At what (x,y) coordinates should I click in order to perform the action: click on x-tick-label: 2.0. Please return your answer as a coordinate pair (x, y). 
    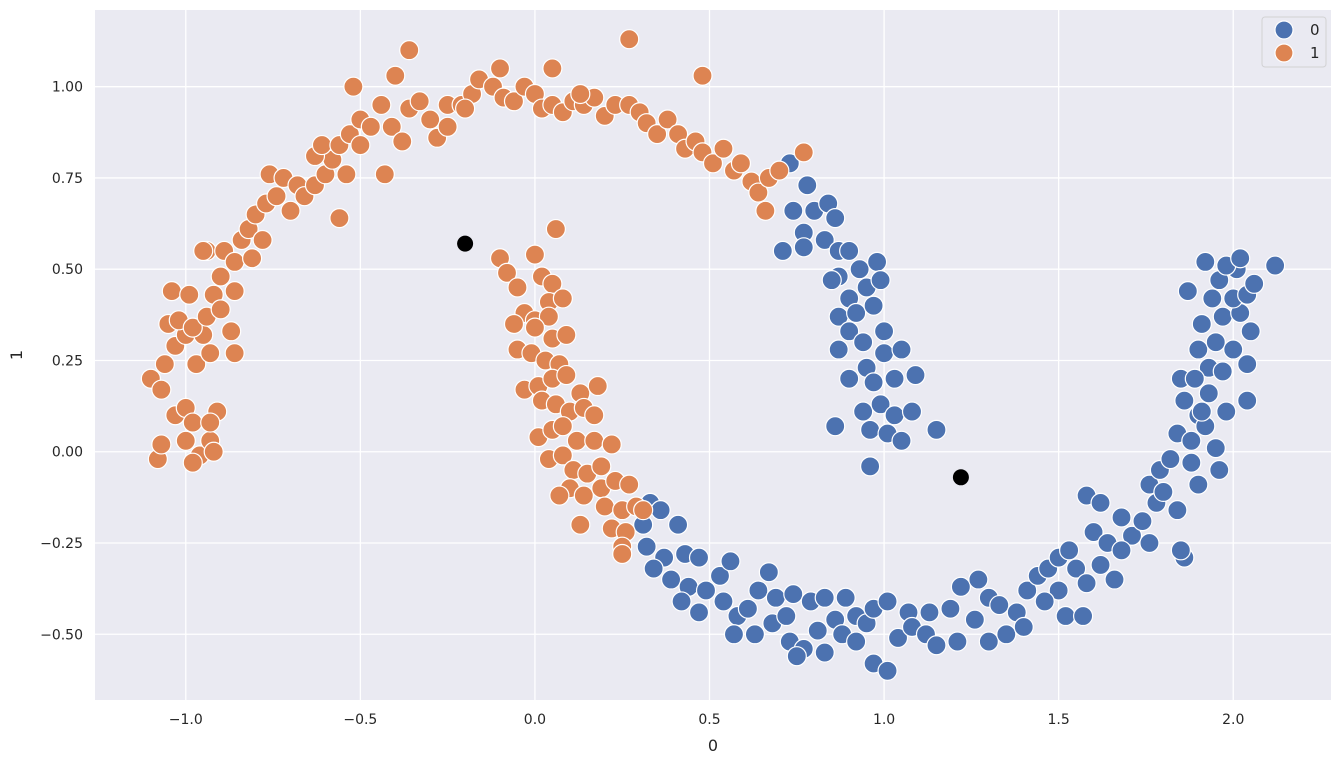
    Looking at the image, I should click on (1233, 720).